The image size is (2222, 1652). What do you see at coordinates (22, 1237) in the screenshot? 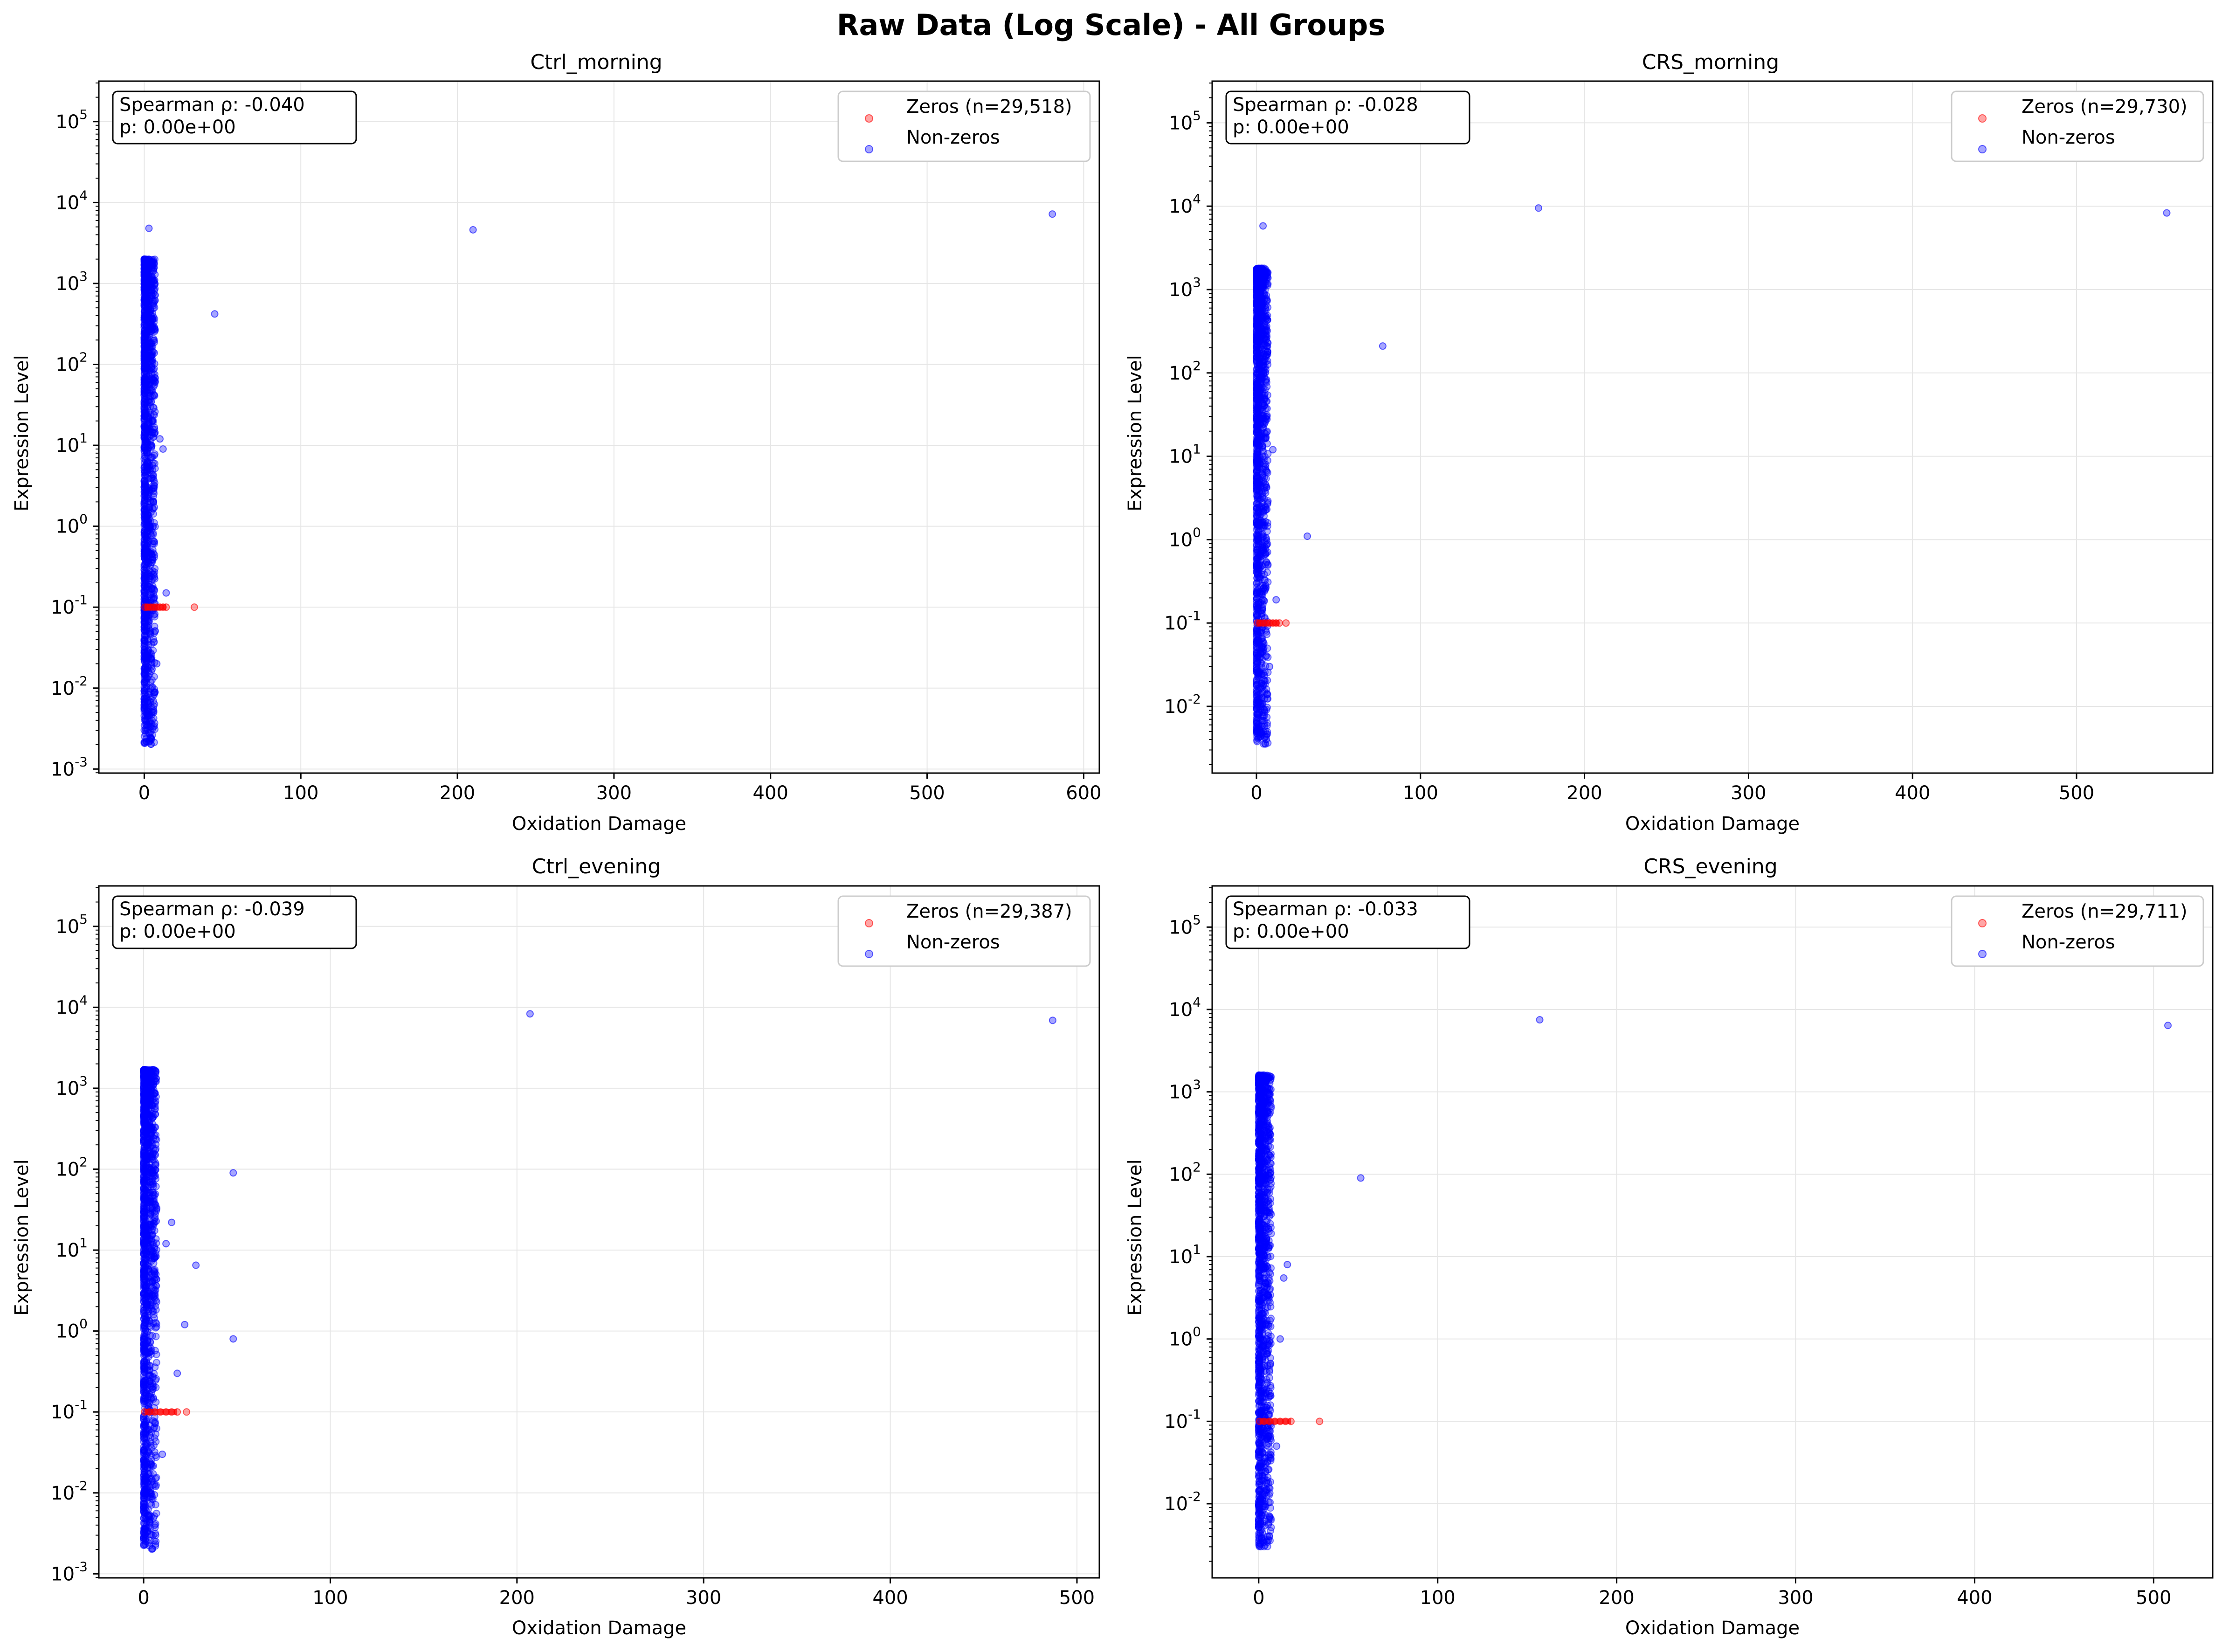
I see `y-axis-label: Expression Level` at bounding box center [22, 1237].